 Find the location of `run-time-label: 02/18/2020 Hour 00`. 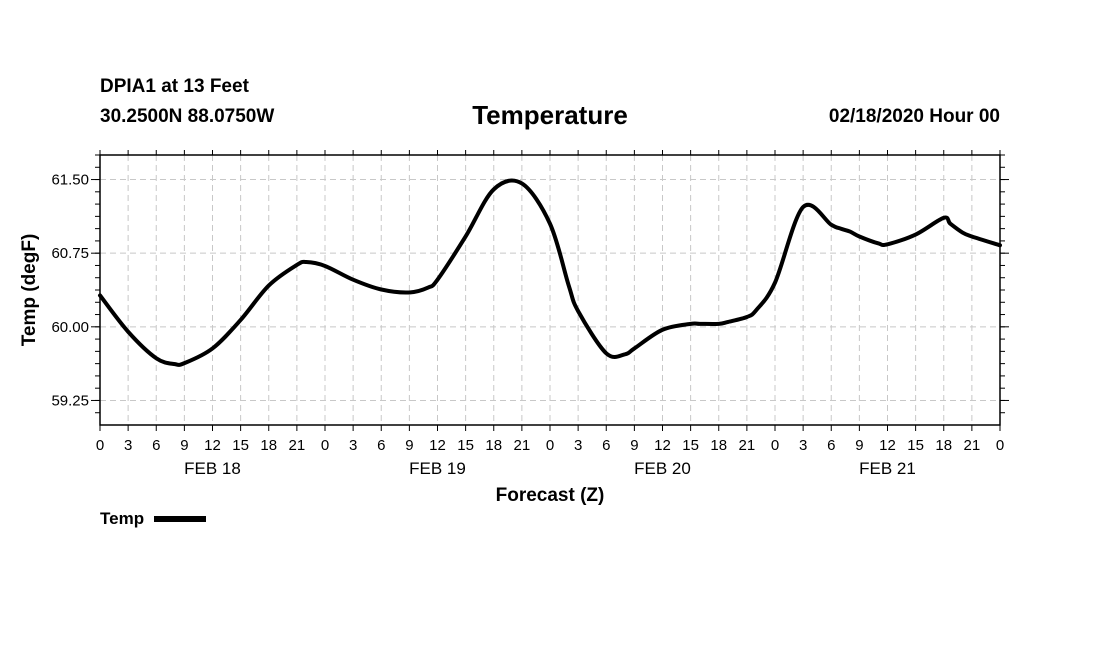

run-time-label: 02/18/2020 Hour 00 is located at coordinates (914, 116).